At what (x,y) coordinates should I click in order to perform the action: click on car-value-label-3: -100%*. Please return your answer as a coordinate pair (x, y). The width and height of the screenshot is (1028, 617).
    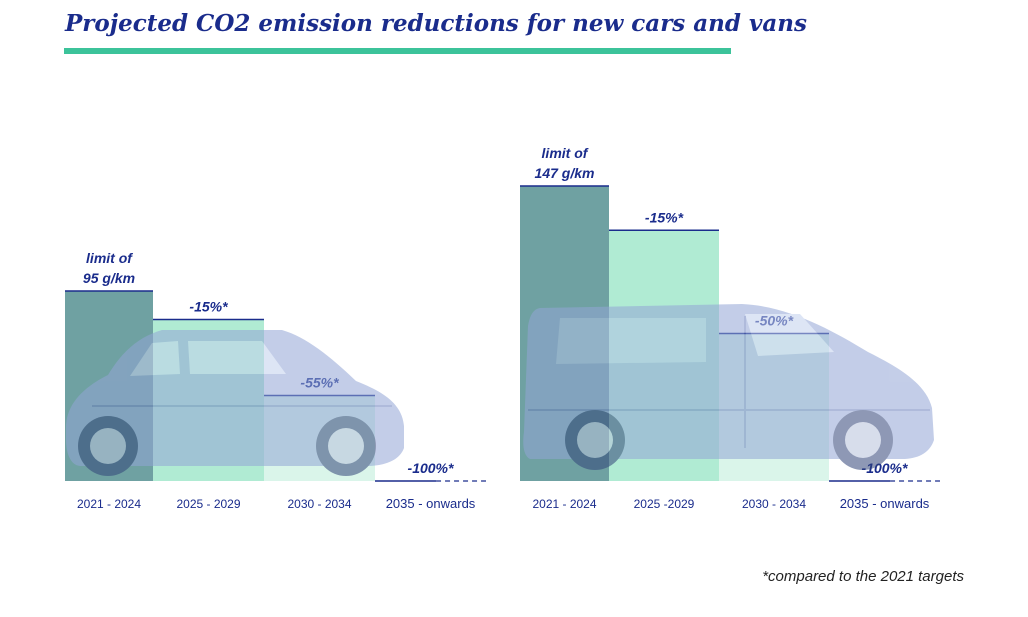
    Looking at the image, I should click on (431, 468).